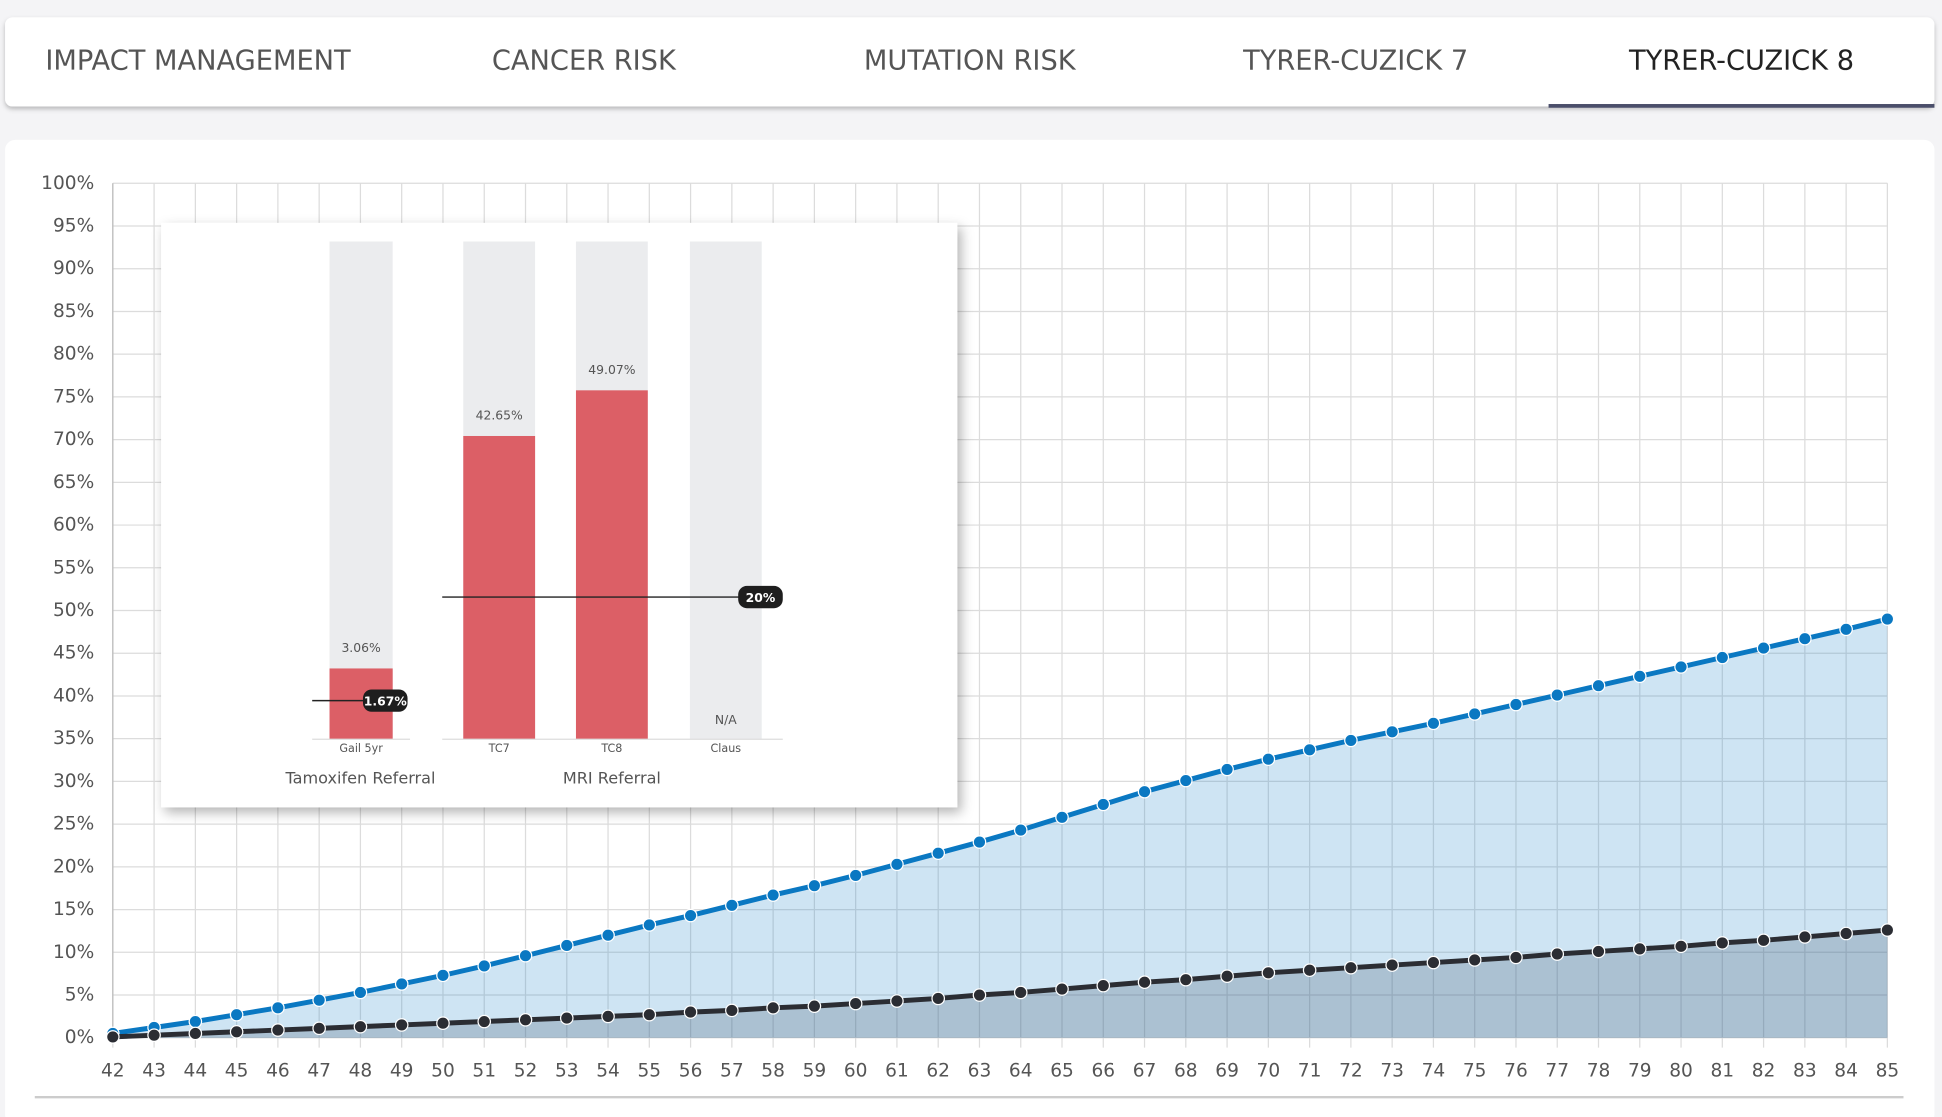 This screenshot has height=1117, width=1942. I want to click on x-tick-label: 51, so click(484, 1071).